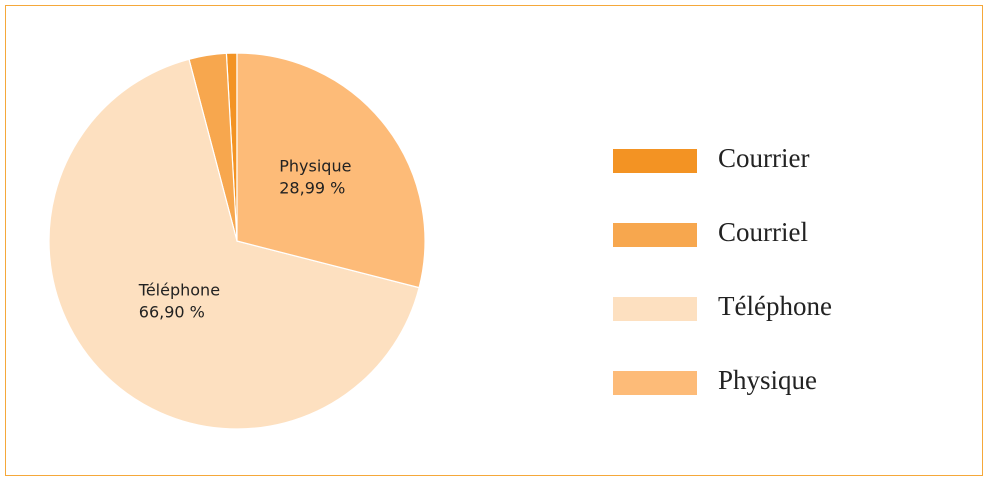 The height and width of the screenshot is (481, 988). I want to click on legend-label: Physique, so click(767, 380).